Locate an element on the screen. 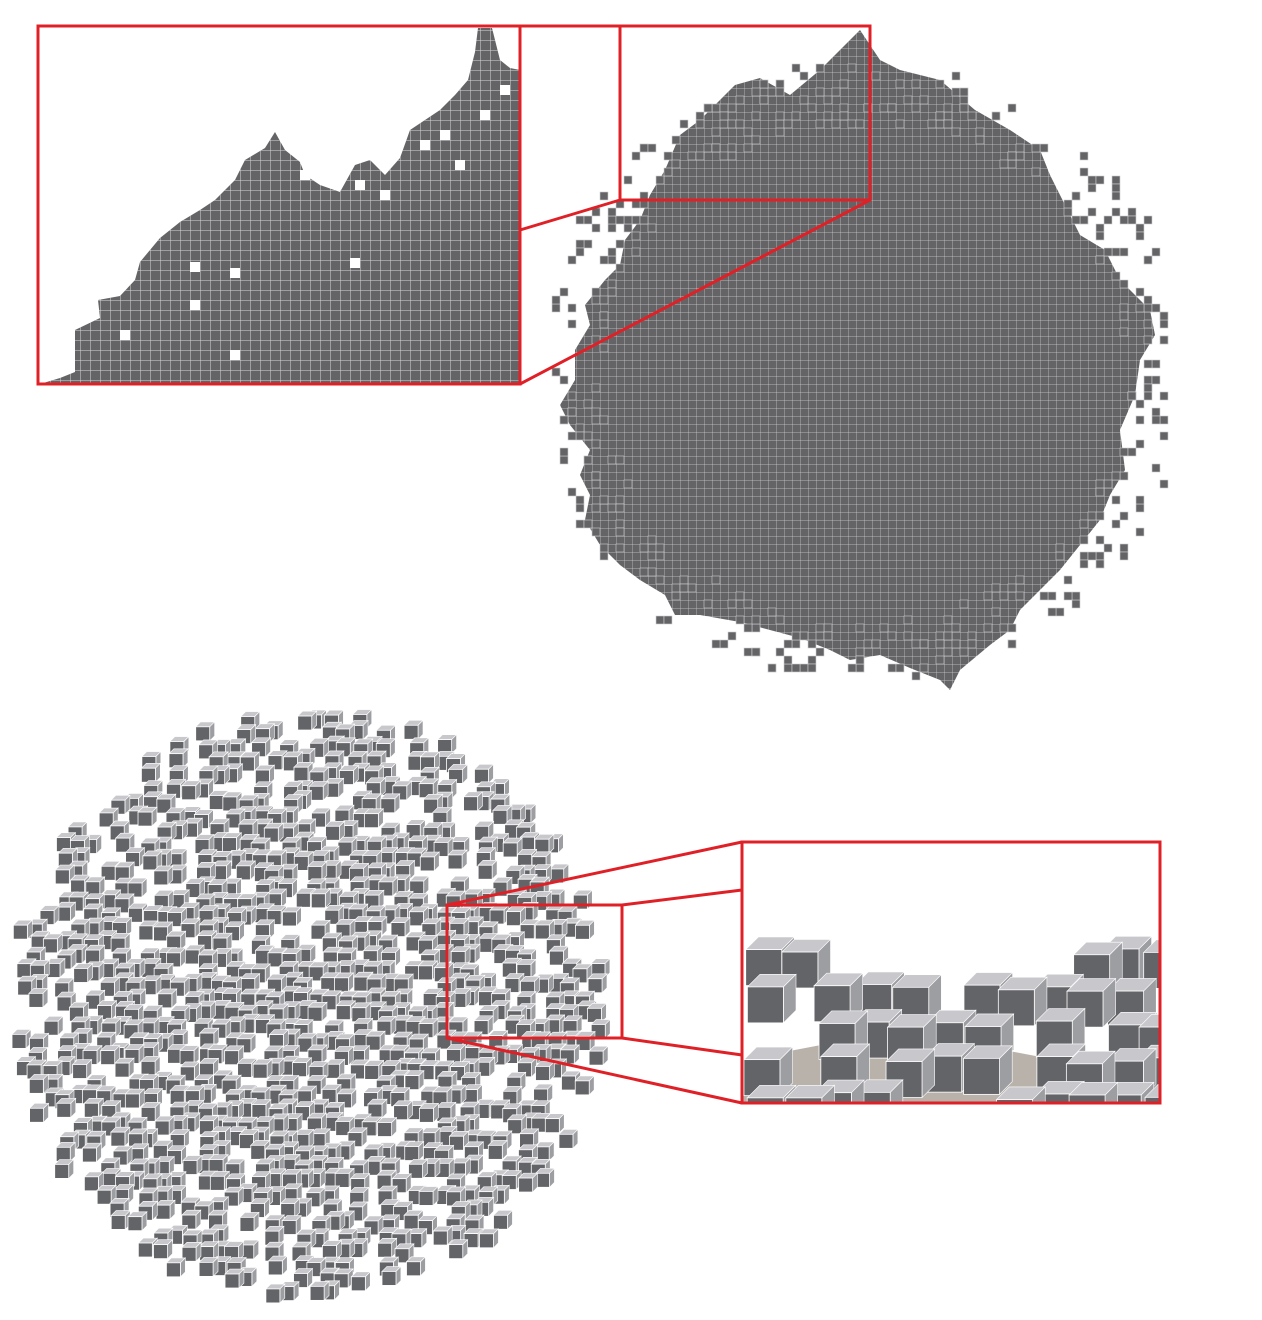  bottom-zoom-inset is located at coordinates (951, 972).